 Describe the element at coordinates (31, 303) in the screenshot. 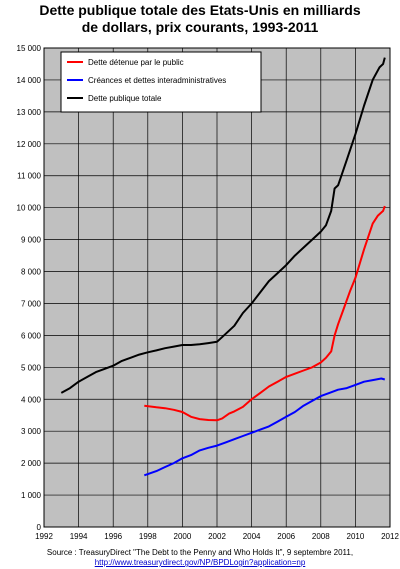

I see `y-tick-label: 7 000` at that location.